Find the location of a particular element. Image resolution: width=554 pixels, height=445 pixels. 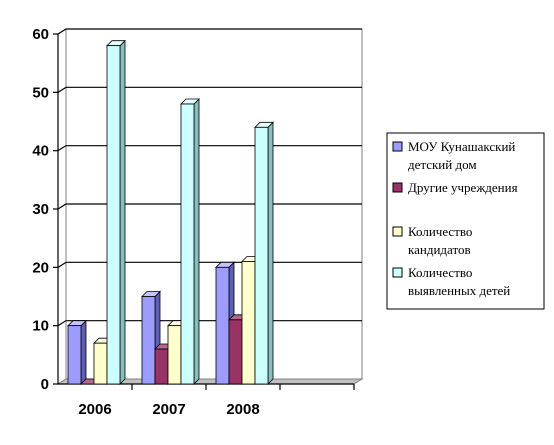

y-tick-label: 60 is located at coordinates (40, 34).